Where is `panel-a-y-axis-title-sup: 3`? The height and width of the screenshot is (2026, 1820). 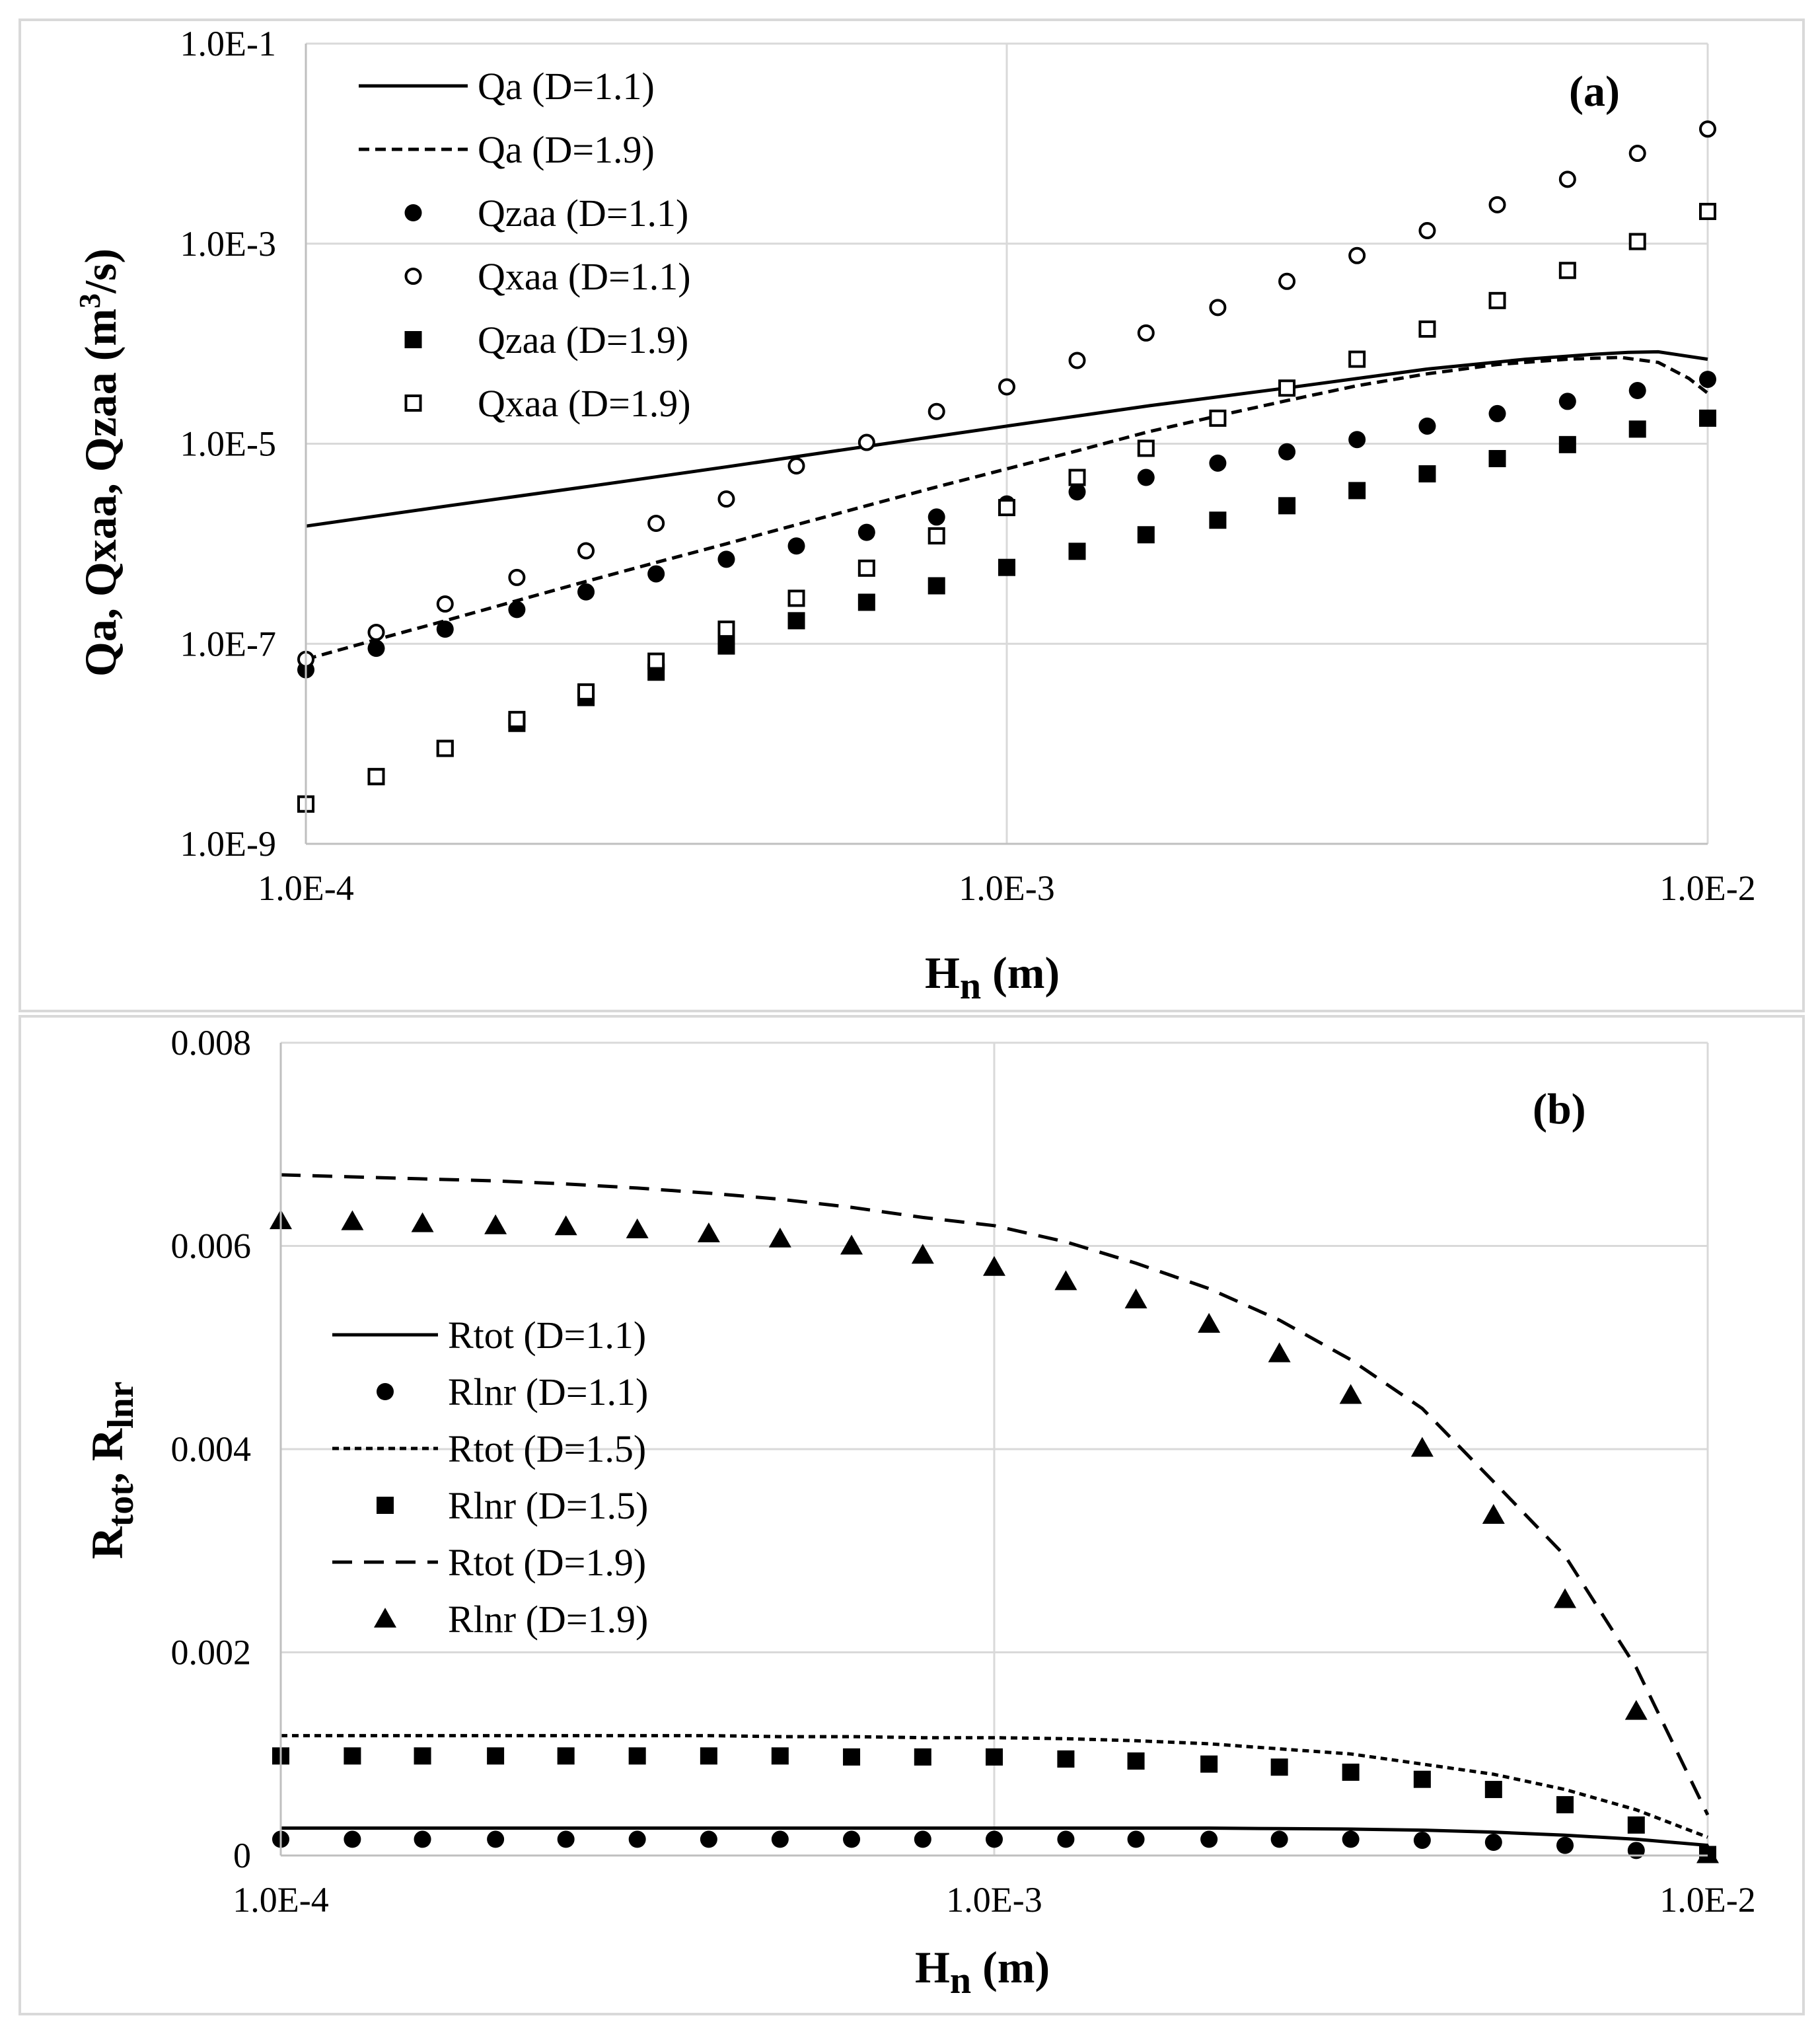 panel-a-y-axis-title-sup: 3 is located at coordinates (89, 301).